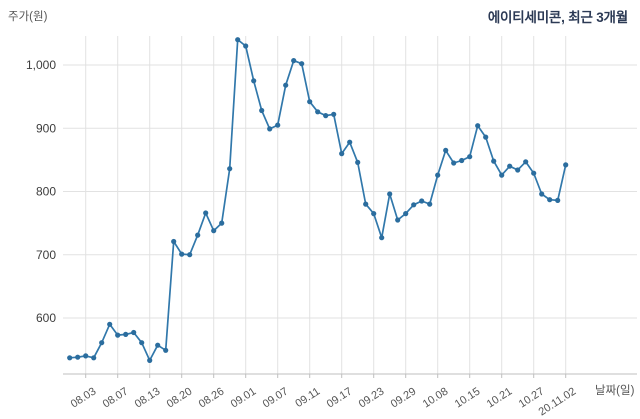 This screenshot has height=419, width=640. I want to click on x-tick-label: 10.08, so click(436, 397).